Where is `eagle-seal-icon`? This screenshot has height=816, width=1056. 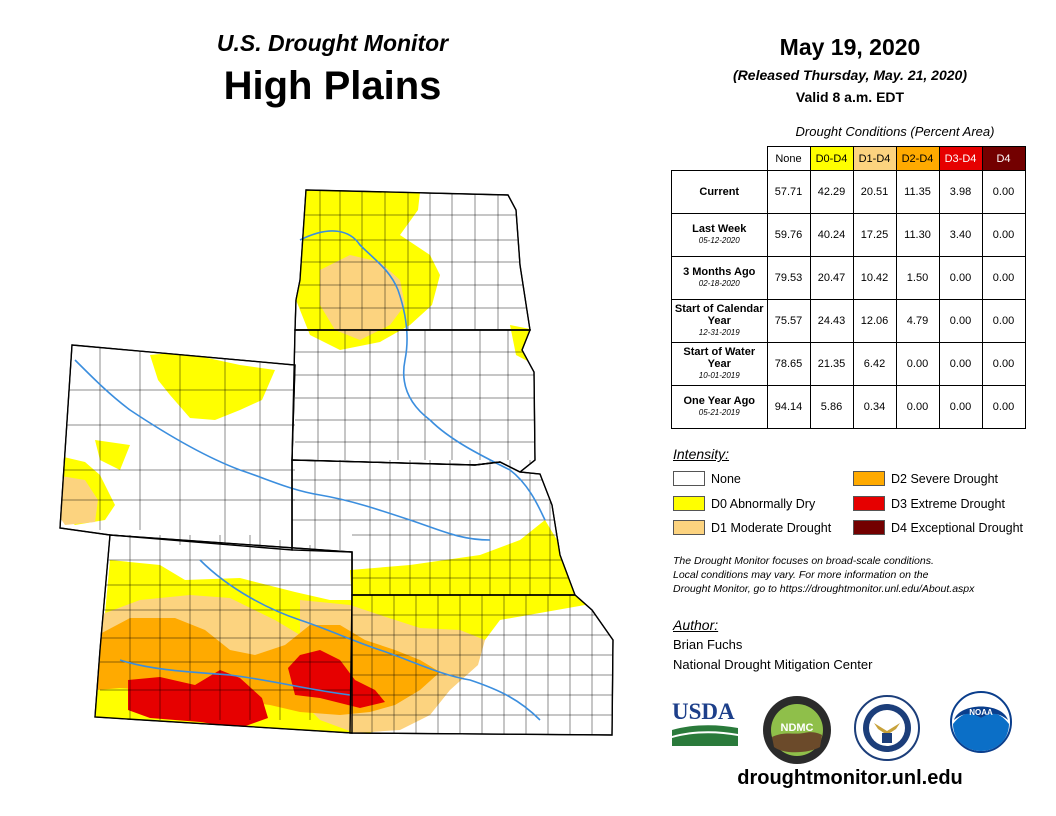
eagle-seal-icon is located at coordinates (887, 728).